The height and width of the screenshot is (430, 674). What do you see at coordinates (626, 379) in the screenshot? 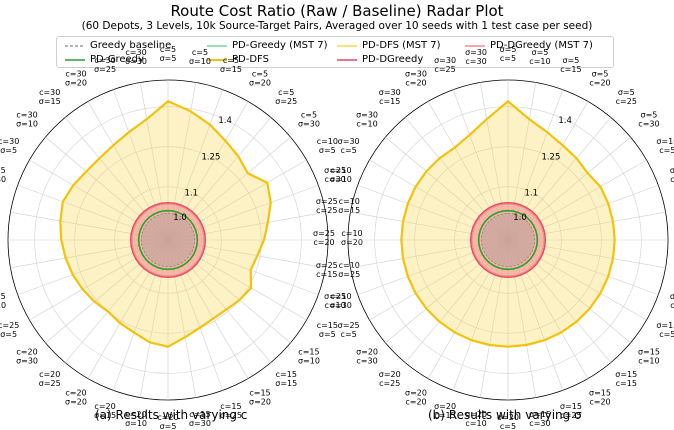
I see `radar-axis-label: σ=15 c=15` at bounding box center [626, 379].